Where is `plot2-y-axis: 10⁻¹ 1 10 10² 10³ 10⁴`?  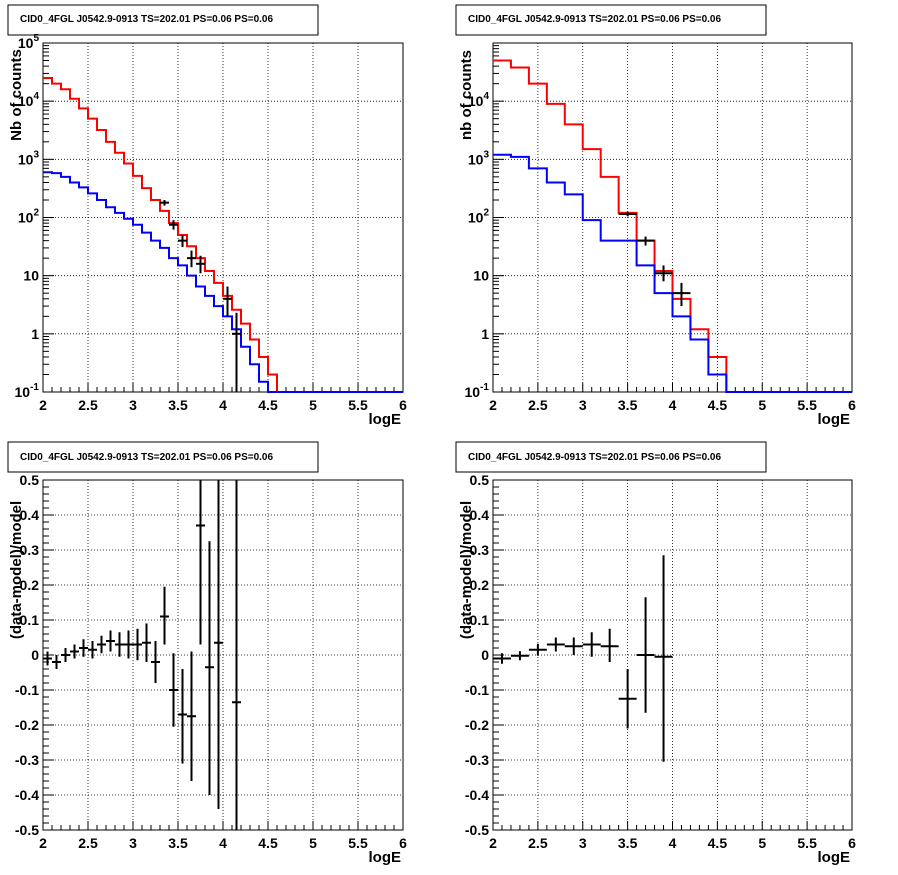
plot2-y-axis: 10⁻¹ 1 10 10² 10³ 10⁴ is located at coordinates (484, 222).